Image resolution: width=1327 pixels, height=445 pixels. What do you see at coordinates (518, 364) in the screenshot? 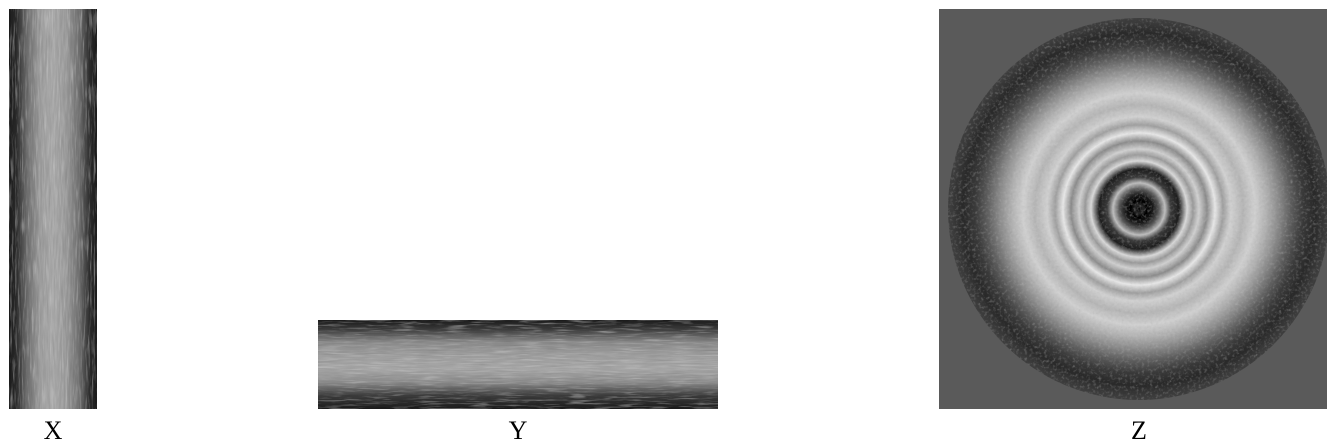
I see `projection-image-y` at bounding box center [518, 364].